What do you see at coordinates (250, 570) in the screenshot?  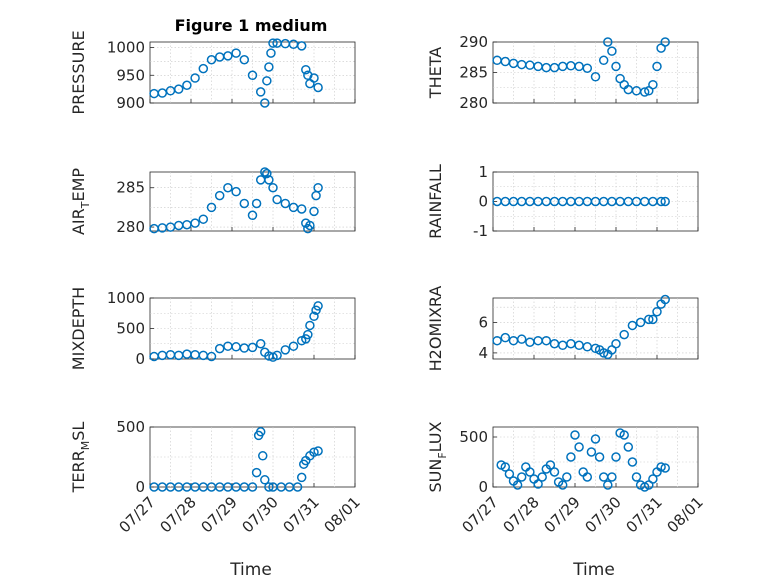 I see `x-axis-label-left: Time` at bounding box center [250, 570].